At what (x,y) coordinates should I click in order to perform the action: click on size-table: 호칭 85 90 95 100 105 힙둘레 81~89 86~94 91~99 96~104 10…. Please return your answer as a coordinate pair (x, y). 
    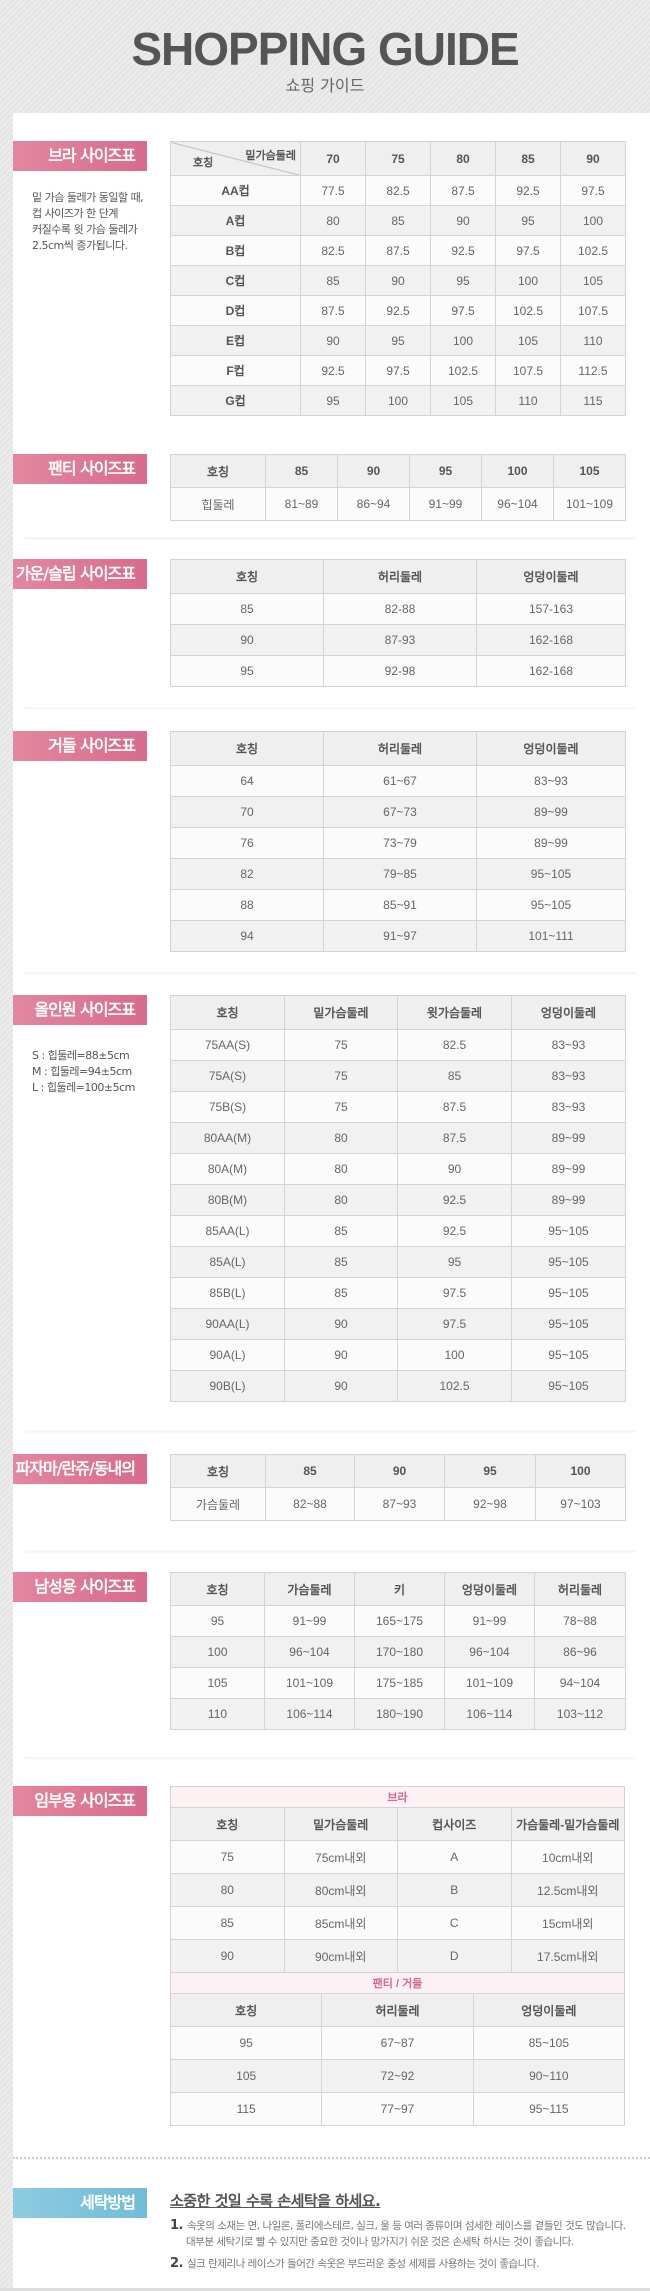
    Looking at the image, I should click on (398, 487).